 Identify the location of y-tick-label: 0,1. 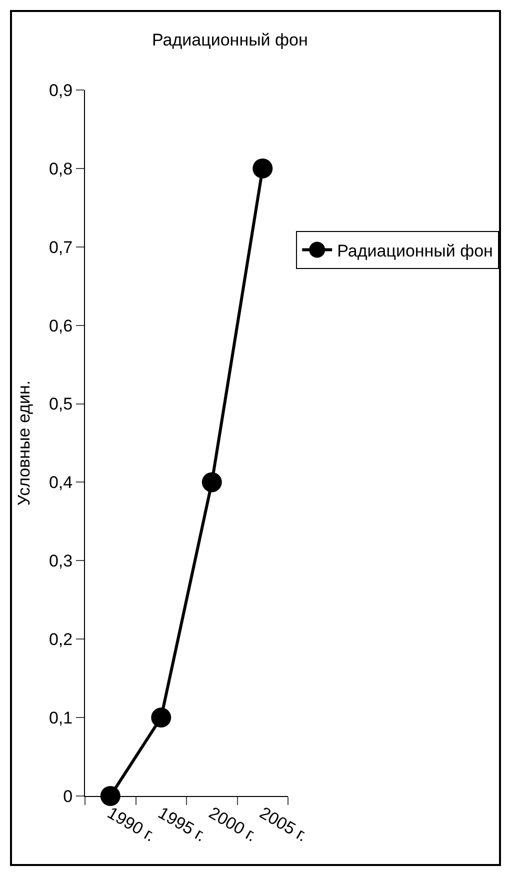
(60, 718).